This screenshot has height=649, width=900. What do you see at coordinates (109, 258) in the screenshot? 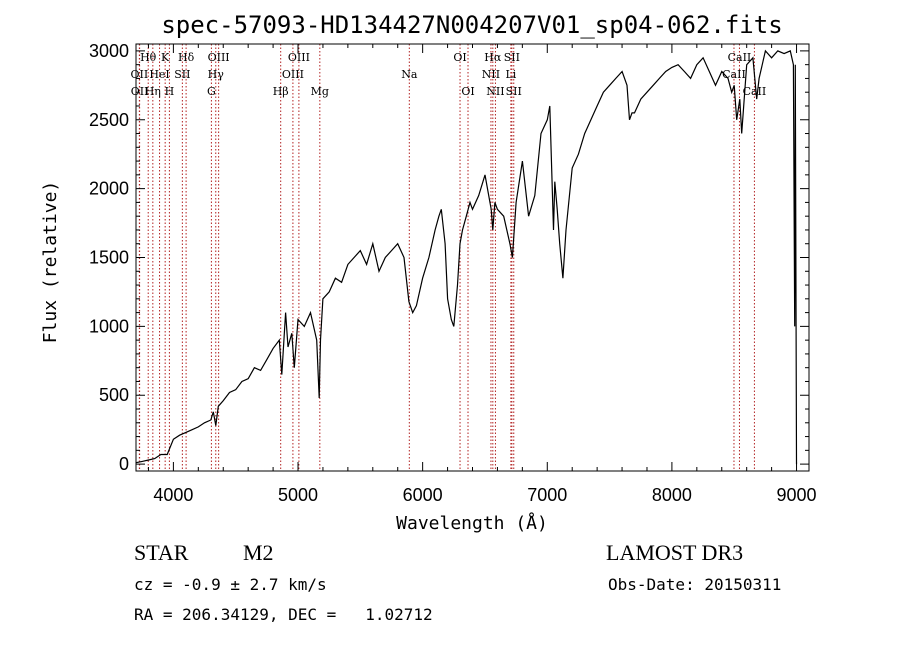
I see `y-tick-label: 1500` at bounding box center [109, 258].